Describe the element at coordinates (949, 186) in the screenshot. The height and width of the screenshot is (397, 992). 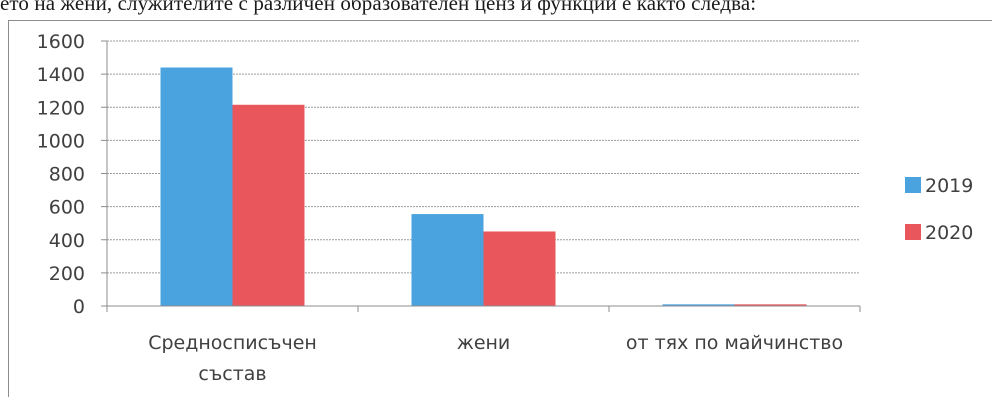
I see `legend-label-2019: 2019` at that location.